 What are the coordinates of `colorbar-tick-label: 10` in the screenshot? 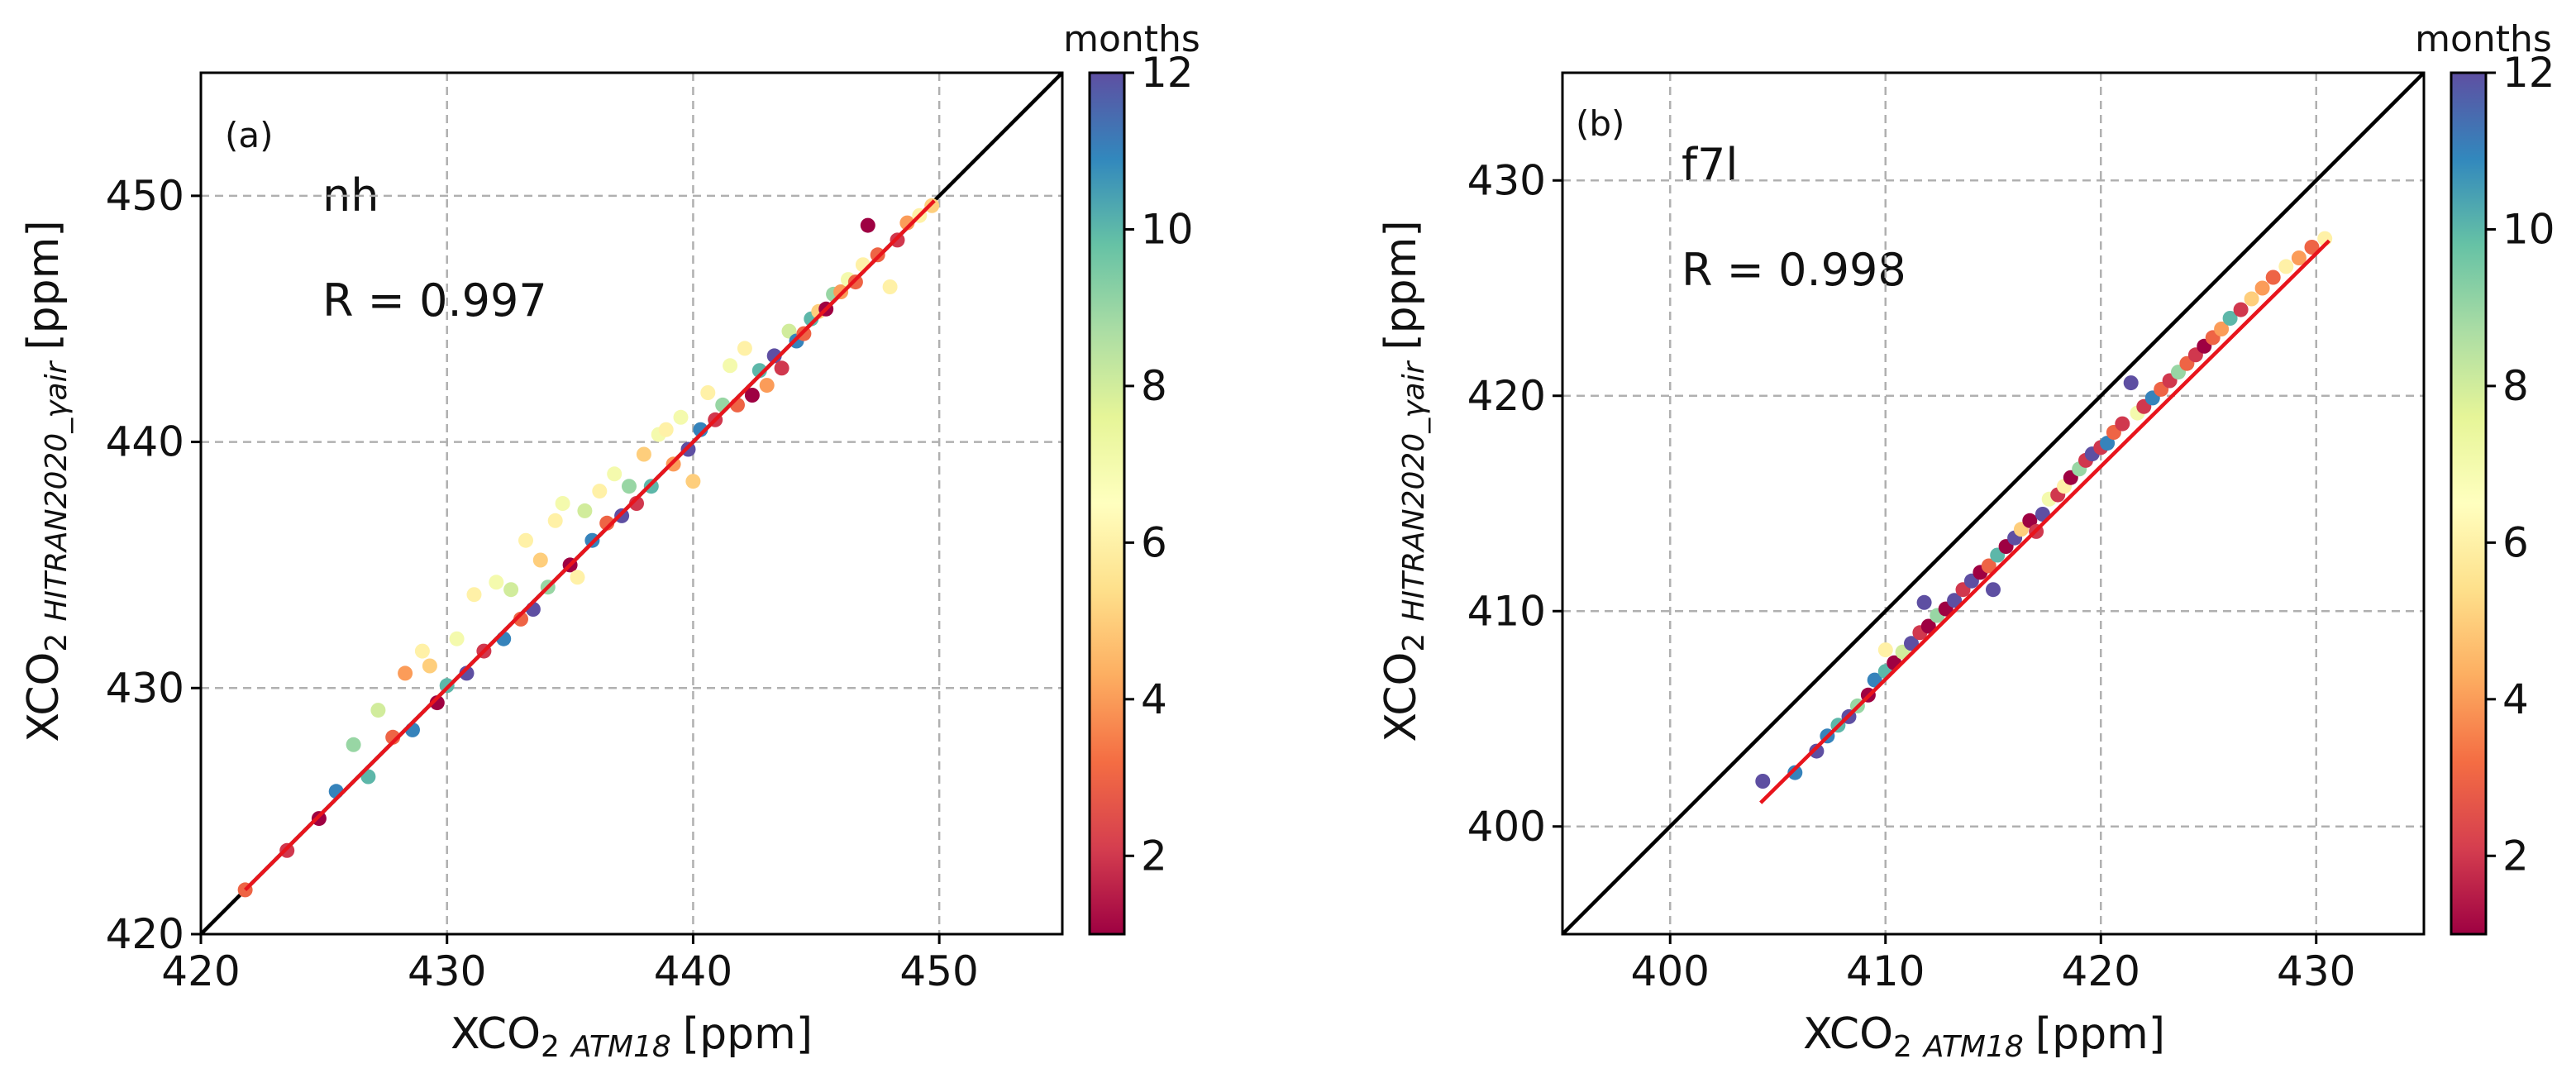 It's located at (2528, 229).